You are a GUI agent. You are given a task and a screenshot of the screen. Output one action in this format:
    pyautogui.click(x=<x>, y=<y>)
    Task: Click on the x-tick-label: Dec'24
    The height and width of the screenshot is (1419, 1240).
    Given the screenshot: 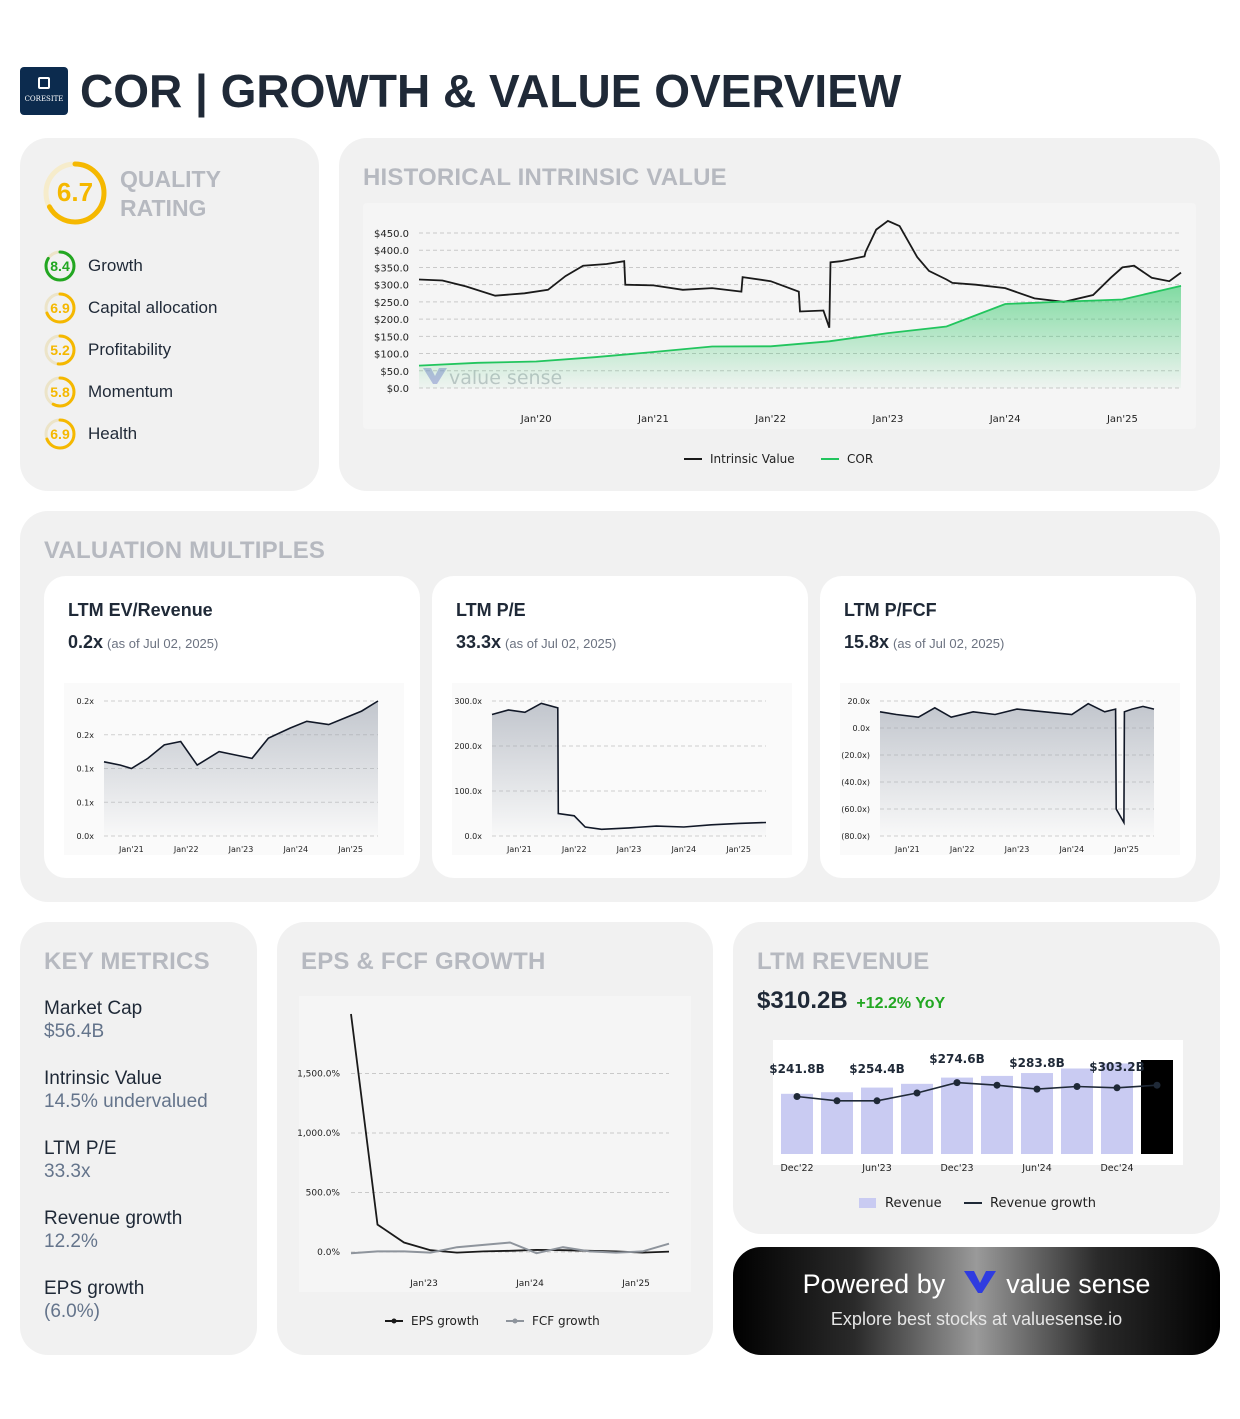 What is the action you would take?
    pyautogui.click(x=1116, y=1168)
    